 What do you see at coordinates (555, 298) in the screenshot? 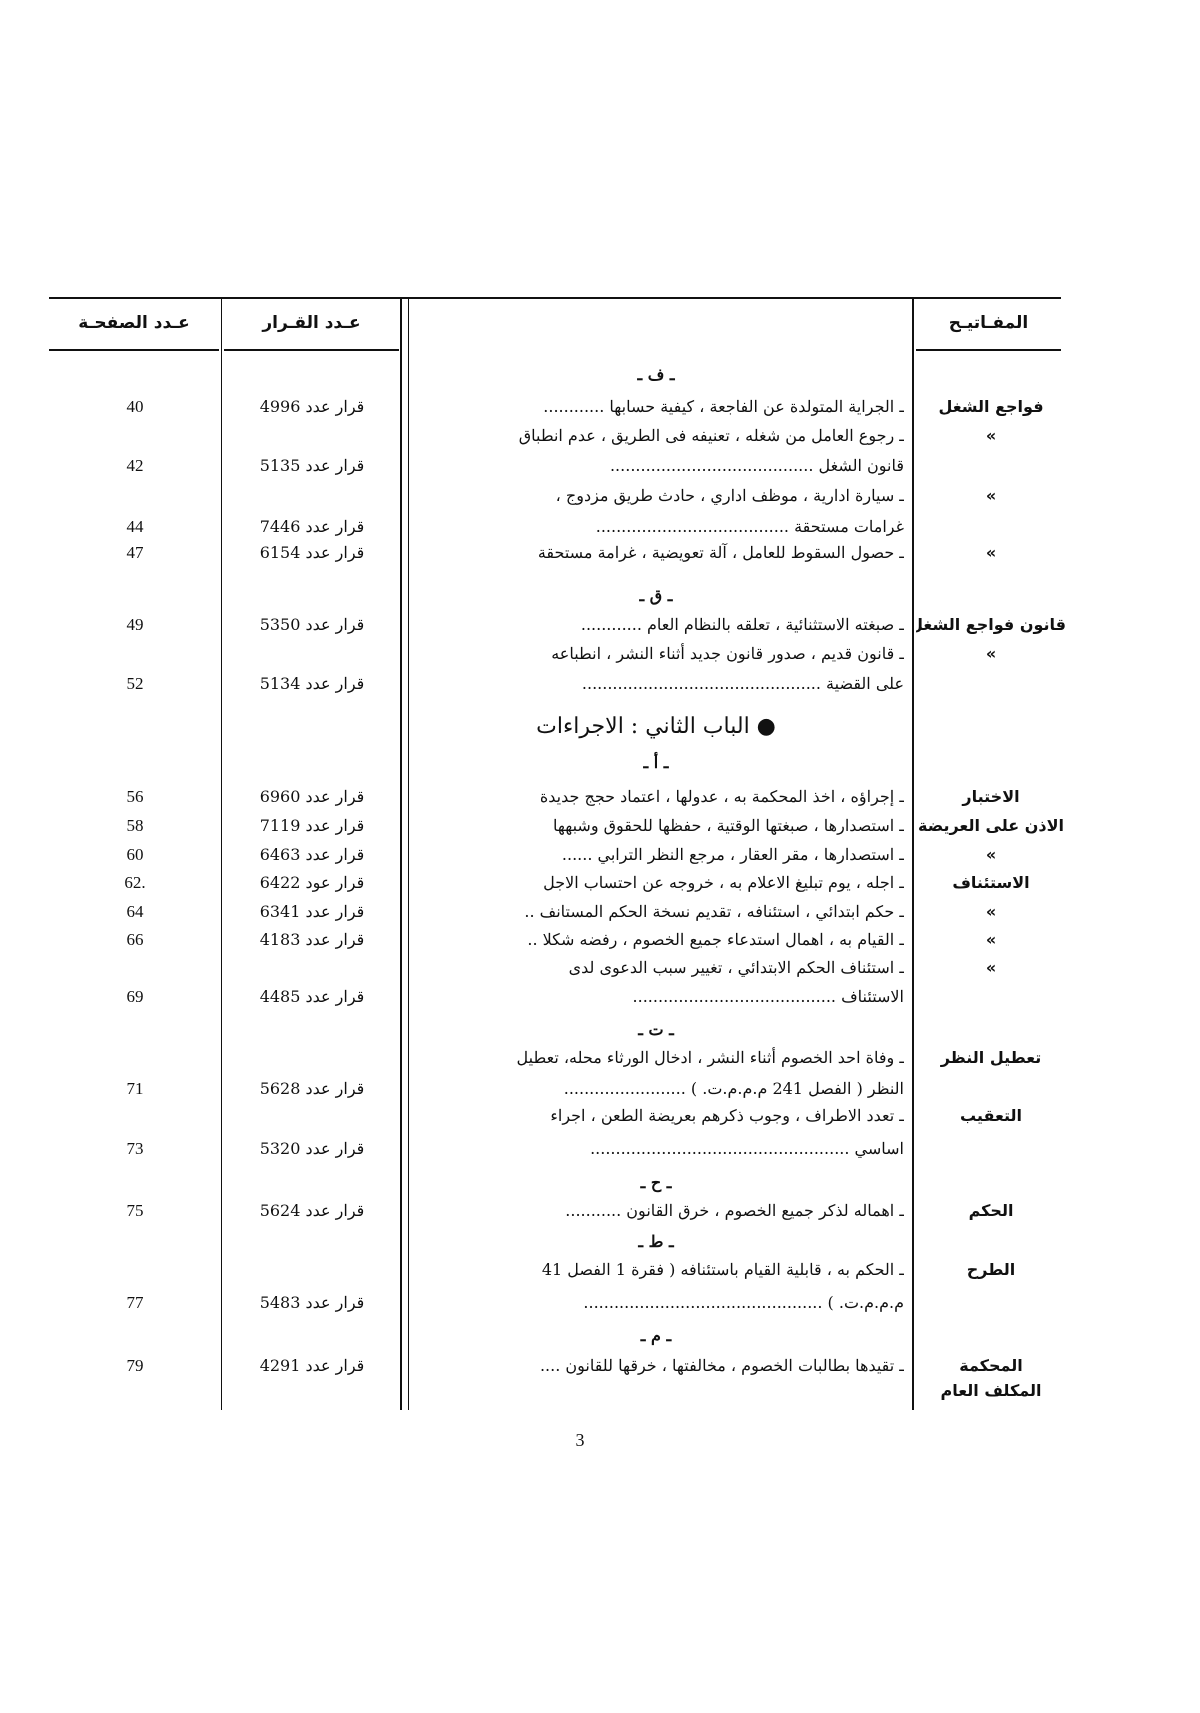
I see `top-rule` at bounding box center [555, 298].